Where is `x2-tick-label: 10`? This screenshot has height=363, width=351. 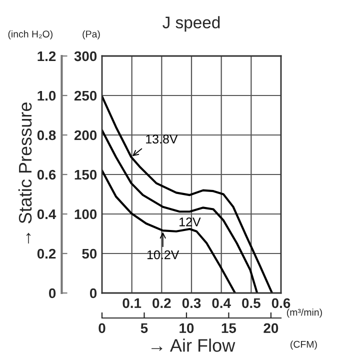
x2-tick-label: 10 is located at coordinates (187, 328).